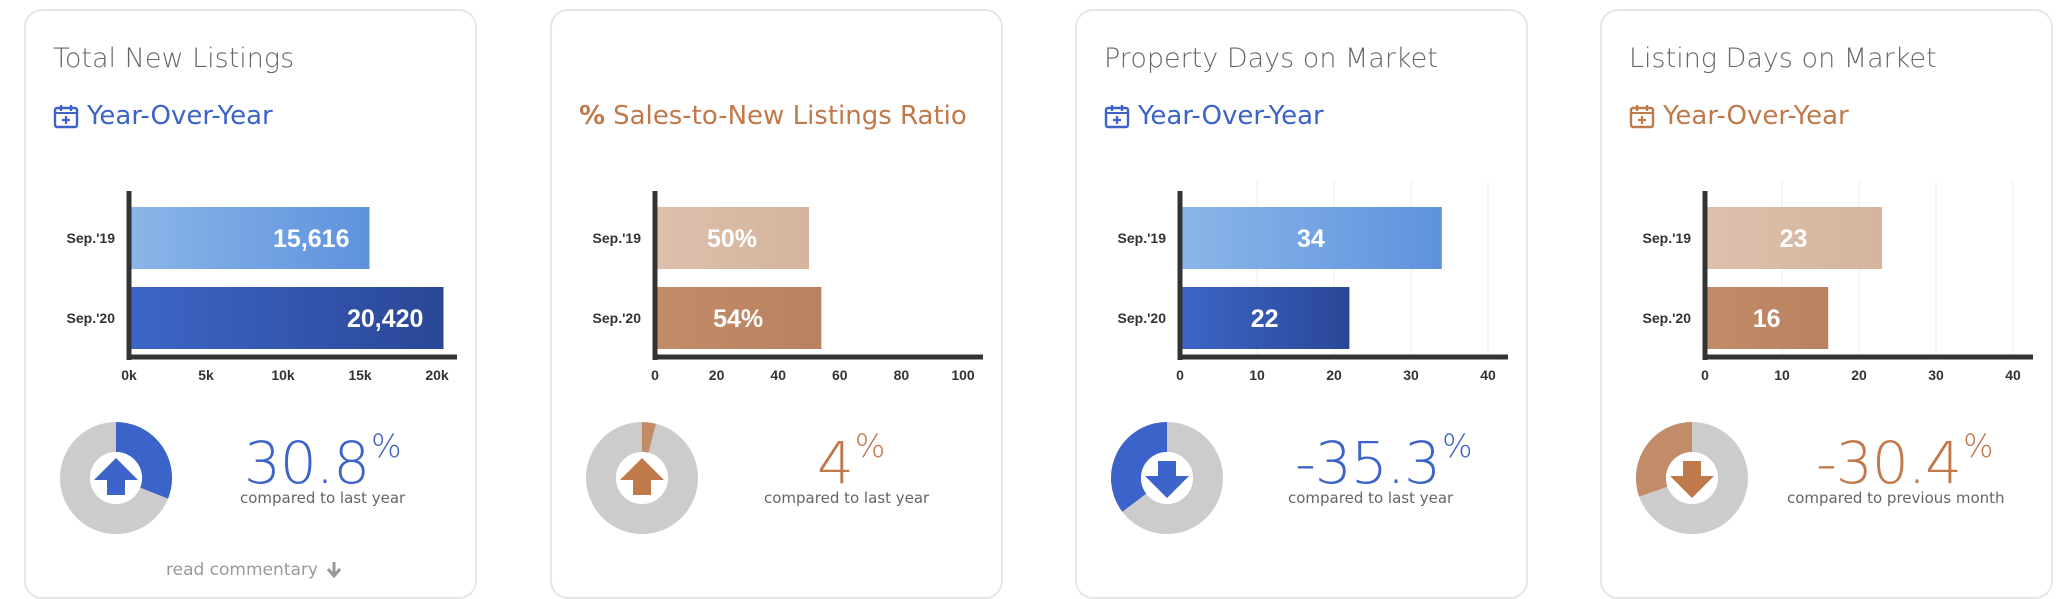 The width and height of the screenshot is (2069, 599). Describe the element at coordinates (1783, 58) in the screenshot. I see `card-title: Listing Days on Market` at that location.